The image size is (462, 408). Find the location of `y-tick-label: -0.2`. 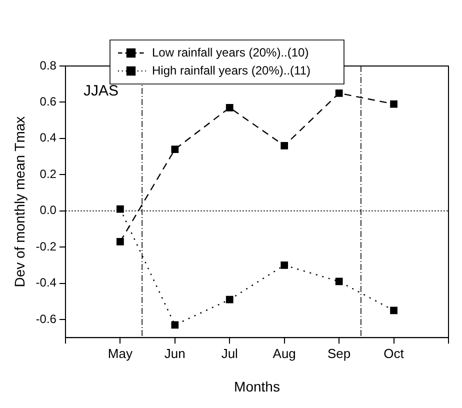

y-tick-label: -0.2 is located at coordinates (46, 246).